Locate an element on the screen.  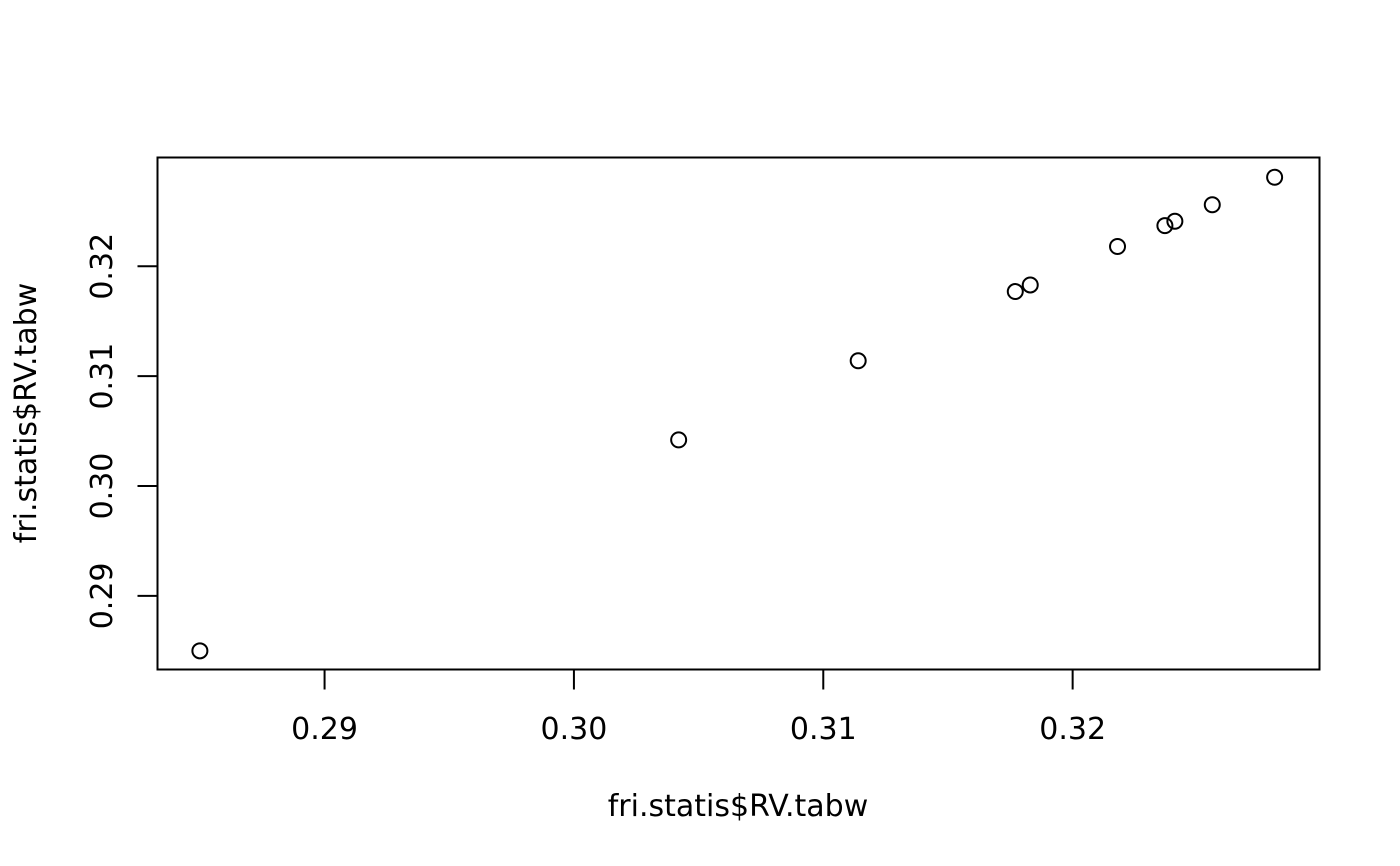
x-tick-label: 0.29 is located at coordinates (324, 729).